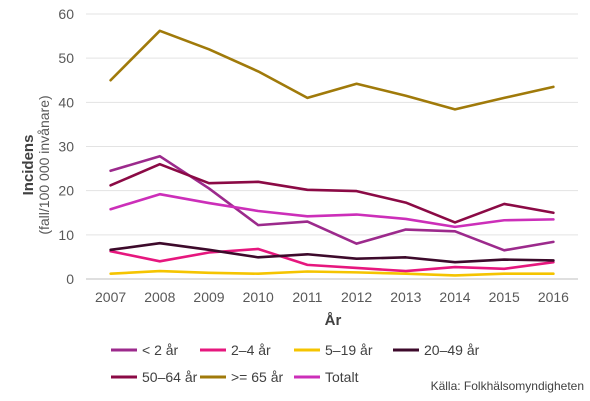  Describe the element at coordinates (307, 297) in the screenshot. I see `x-tick-label: 2011` at that location.